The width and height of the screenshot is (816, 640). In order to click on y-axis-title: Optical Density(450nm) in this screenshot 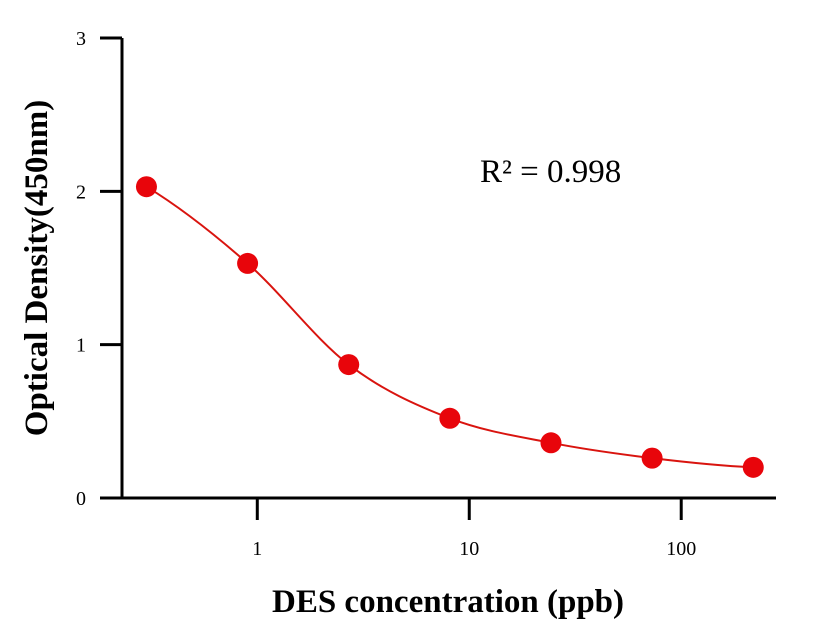, I will do `click(37, 268)`.